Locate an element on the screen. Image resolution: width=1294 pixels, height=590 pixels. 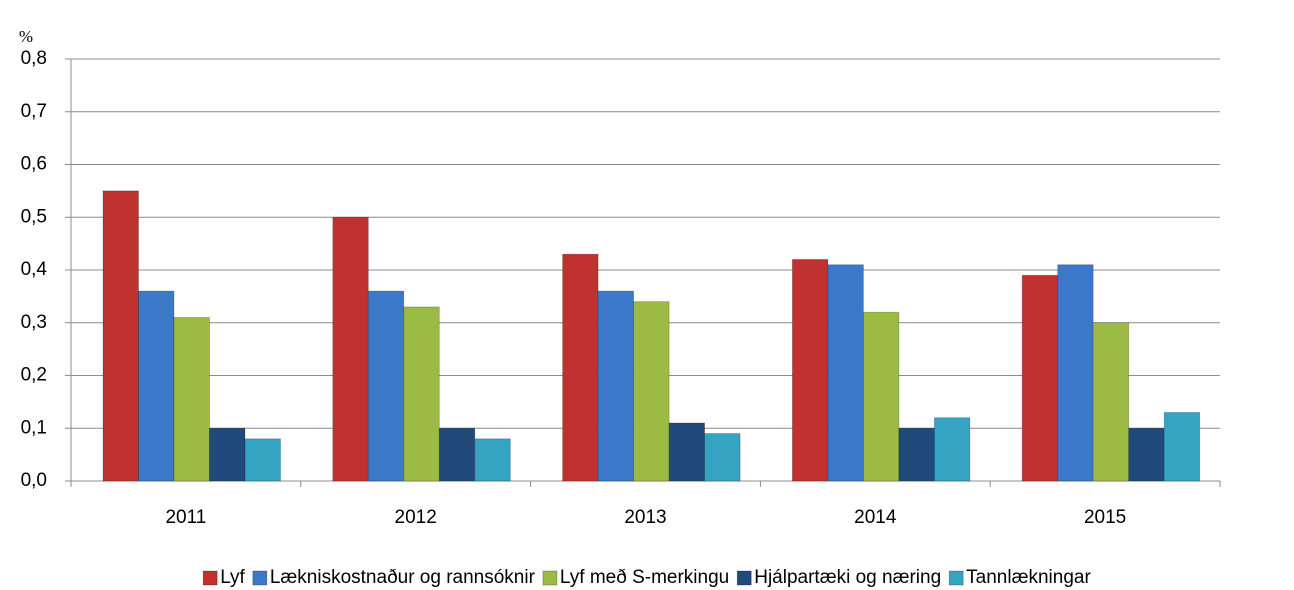
y-tick-label: 0,6 is located at coordinates (34, 164).